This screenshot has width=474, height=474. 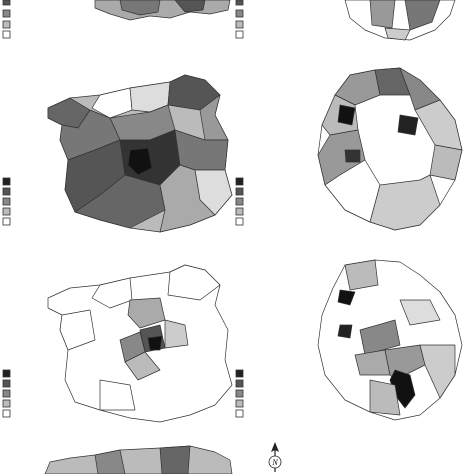 I want to click on map-row2-right, so click(x=390, y=149).